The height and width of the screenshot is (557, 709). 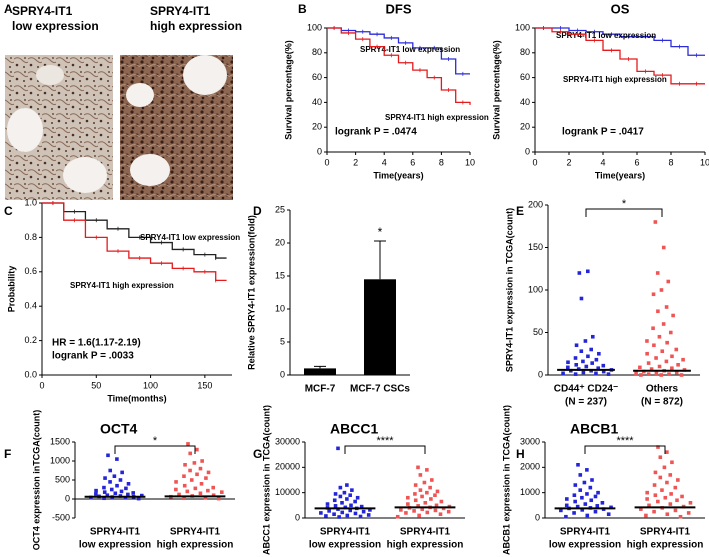 What do you see at coordinates (670, 162) in the screenshot?
I see `x-tick-label: 8` at bounding box center [670, 162].